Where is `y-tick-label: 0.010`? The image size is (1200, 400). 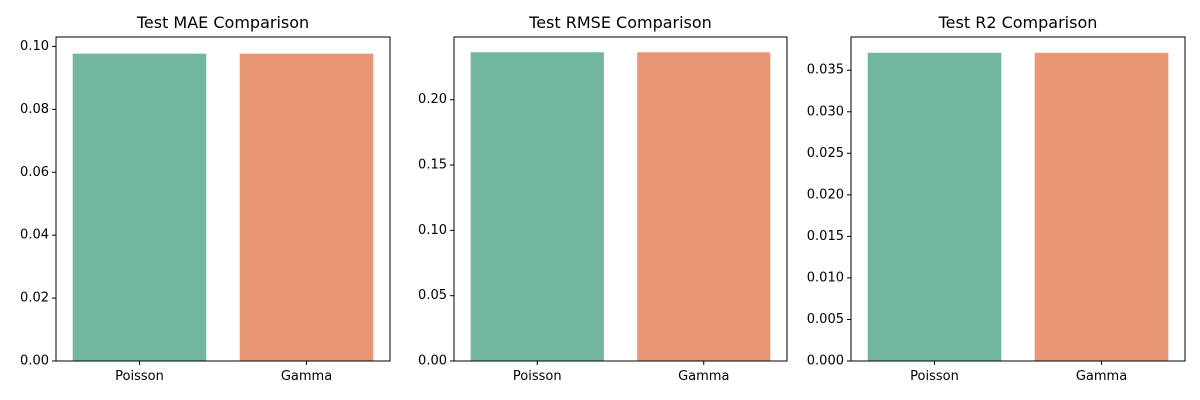
y-tick-label: 0.010 is located at coordinates (825, 277).